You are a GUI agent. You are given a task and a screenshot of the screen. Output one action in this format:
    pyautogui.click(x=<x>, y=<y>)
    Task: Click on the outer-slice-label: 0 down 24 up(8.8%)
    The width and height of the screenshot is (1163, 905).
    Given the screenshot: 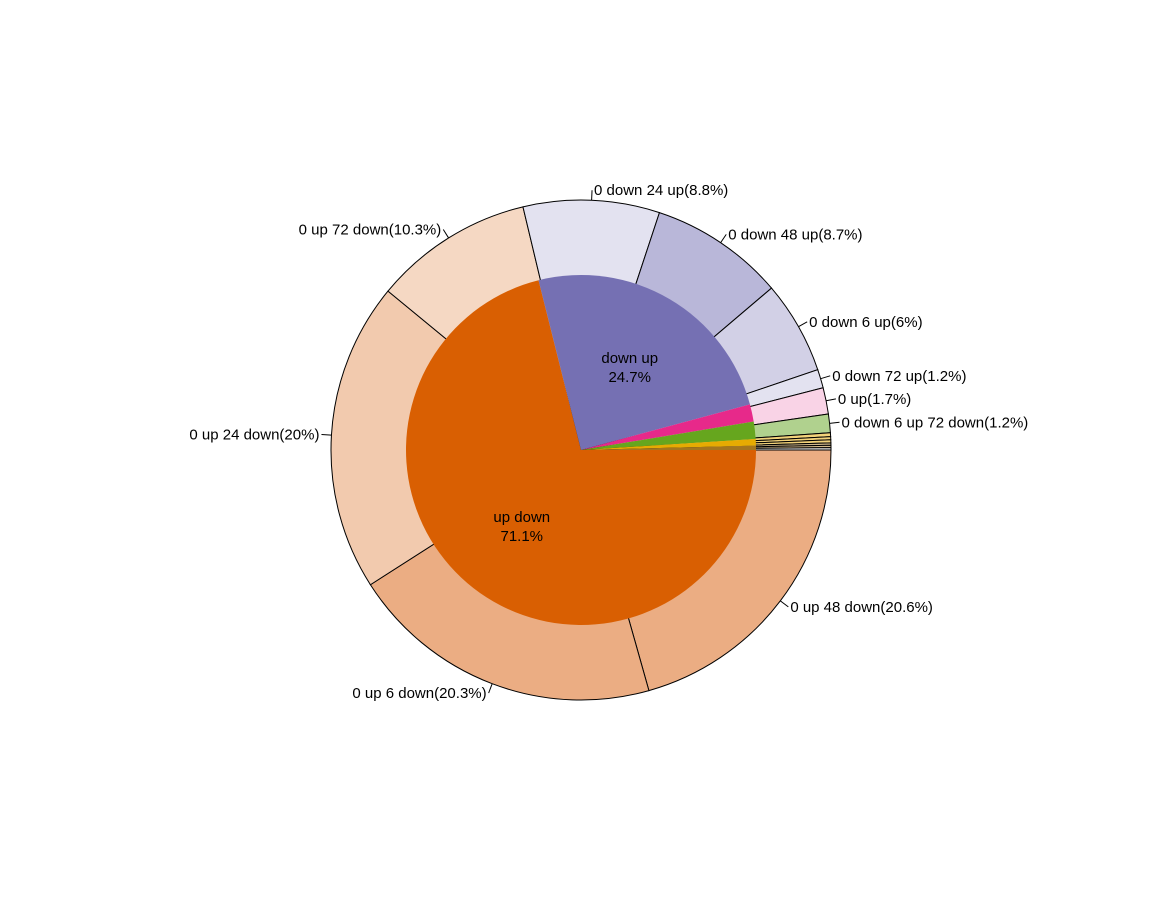 What is the action you would take?
    pyautogui.click(x=661, y=190)
    